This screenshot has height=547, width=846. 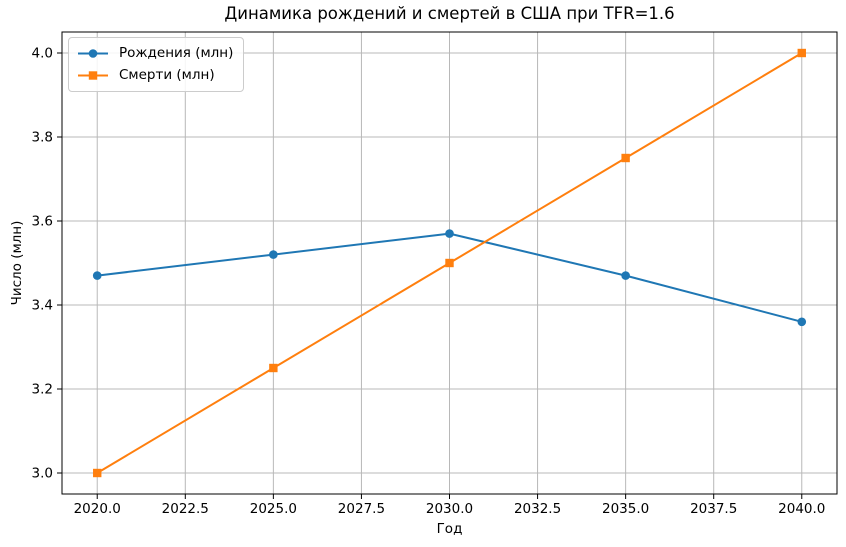 I want to click on svg-text: 2027.5, so click(x=361, y=509).